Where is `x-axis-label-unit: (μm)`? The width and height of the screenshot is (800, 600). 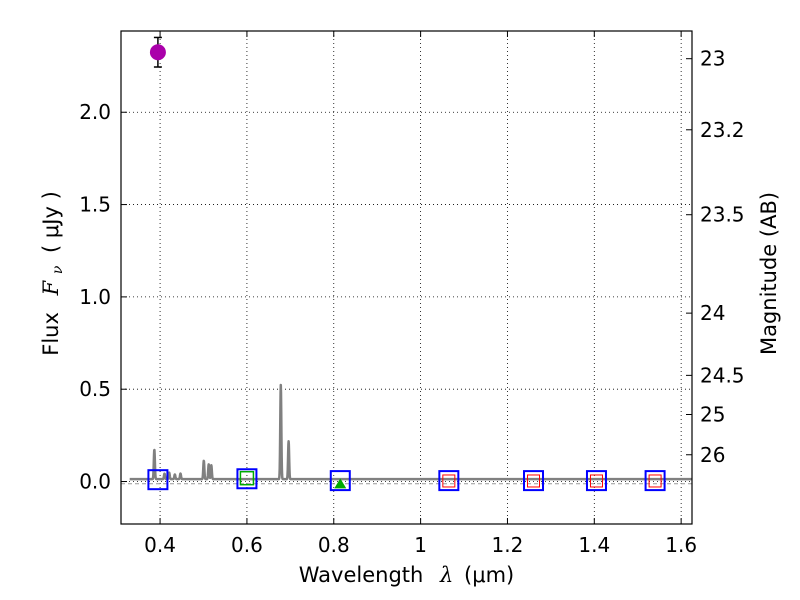
x-axis-label-unit: (μm) is located at coordinates (489, 575).